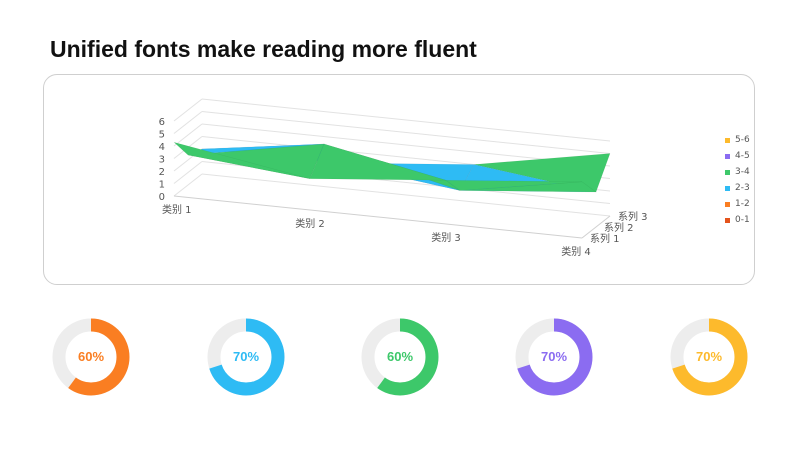 Image resolution: width=800 pixels, height=450 pixels. I want to click on legend-label: 3-4, so click(742, 172).